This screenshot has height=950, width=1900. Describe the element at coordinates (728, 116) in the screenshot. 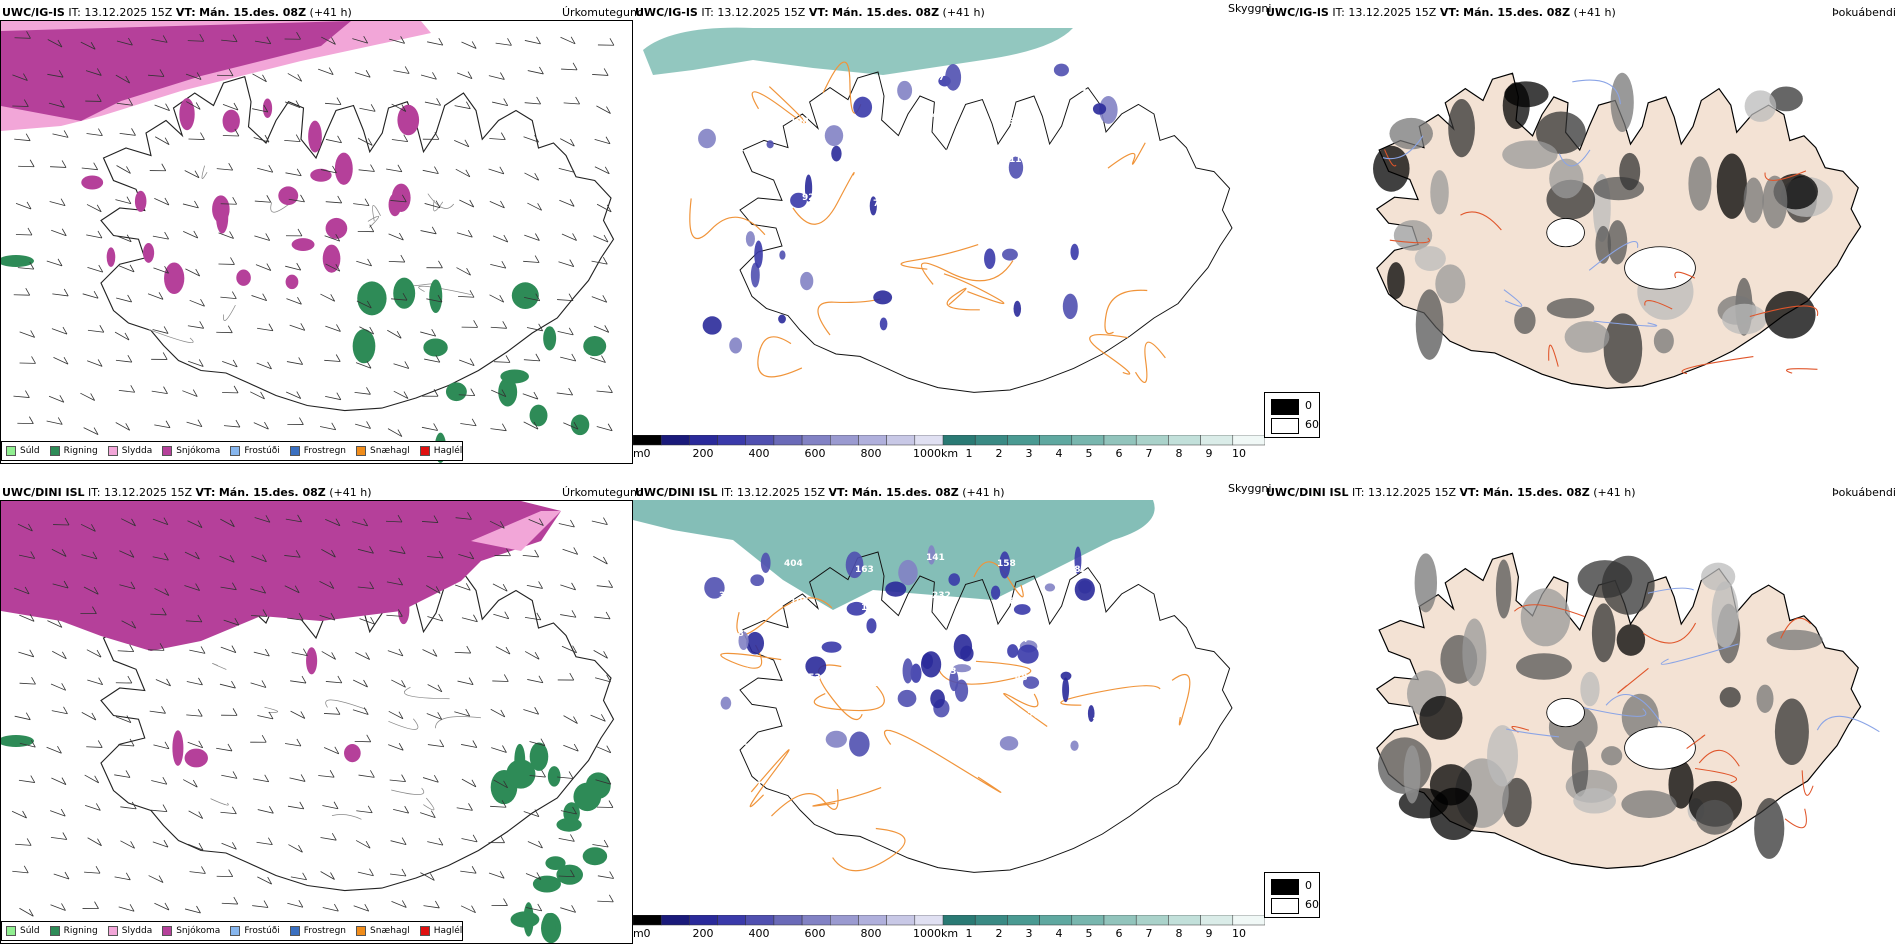

I see `cloud-base-value: 144` at that location.